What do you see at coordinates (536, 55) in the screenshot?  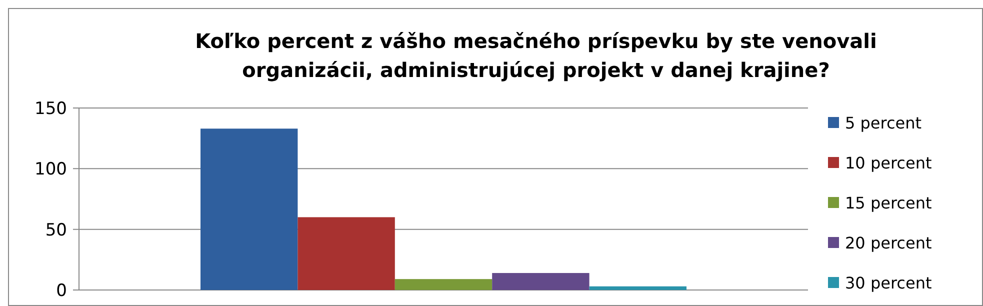 I see `chart-title: Koľko percent z vášho mesačného príspevku by ste venovali organizácii, administrujúcej projekt v danej krajine?` at bounding box center [536, 55].